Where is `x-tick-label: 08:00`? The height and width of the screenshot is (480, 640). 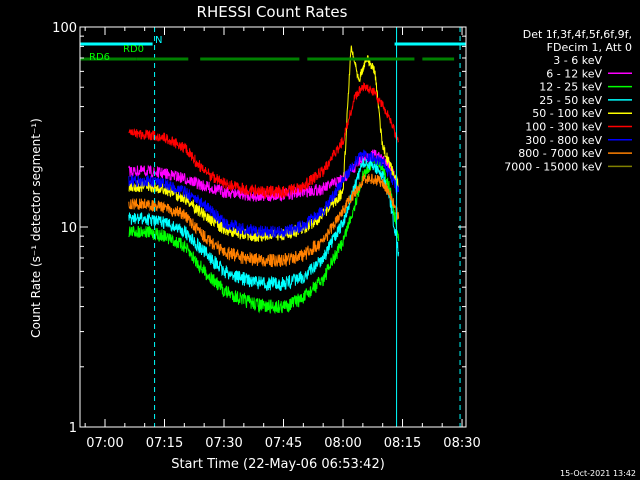 x-tick-label: 08:00 is located at coordinates (342, 443).